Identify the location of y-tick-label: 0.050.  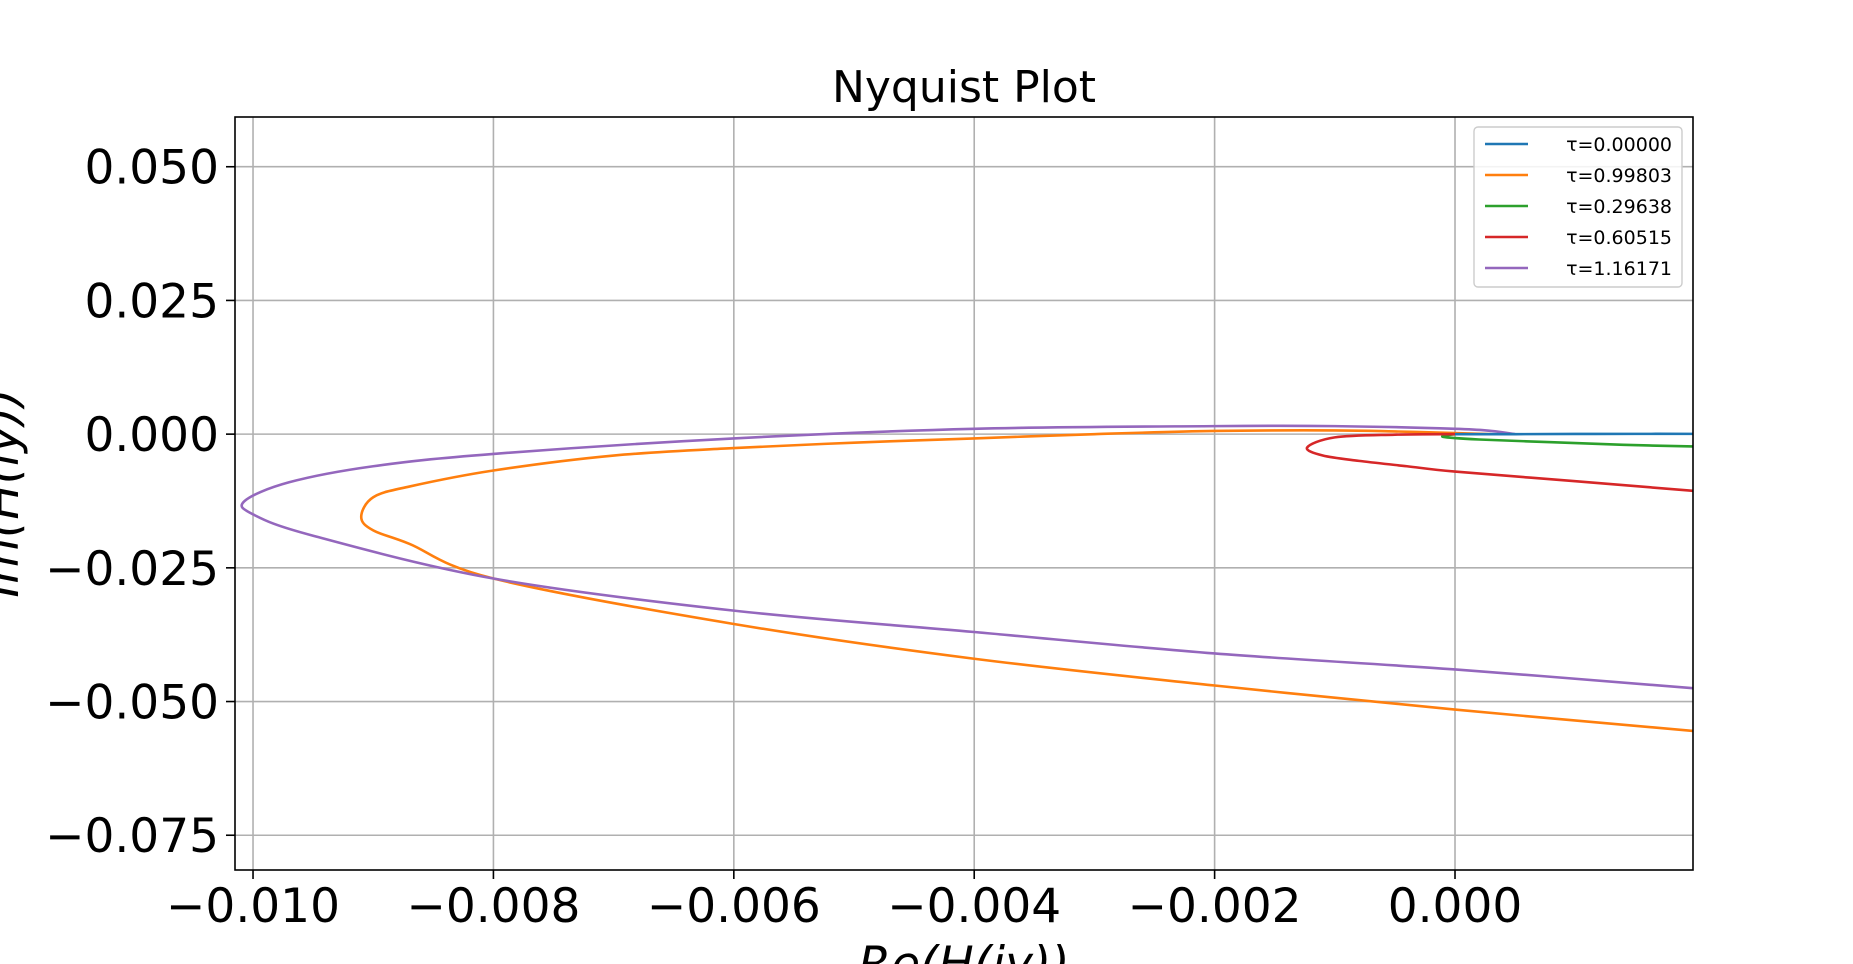
(151, 168).